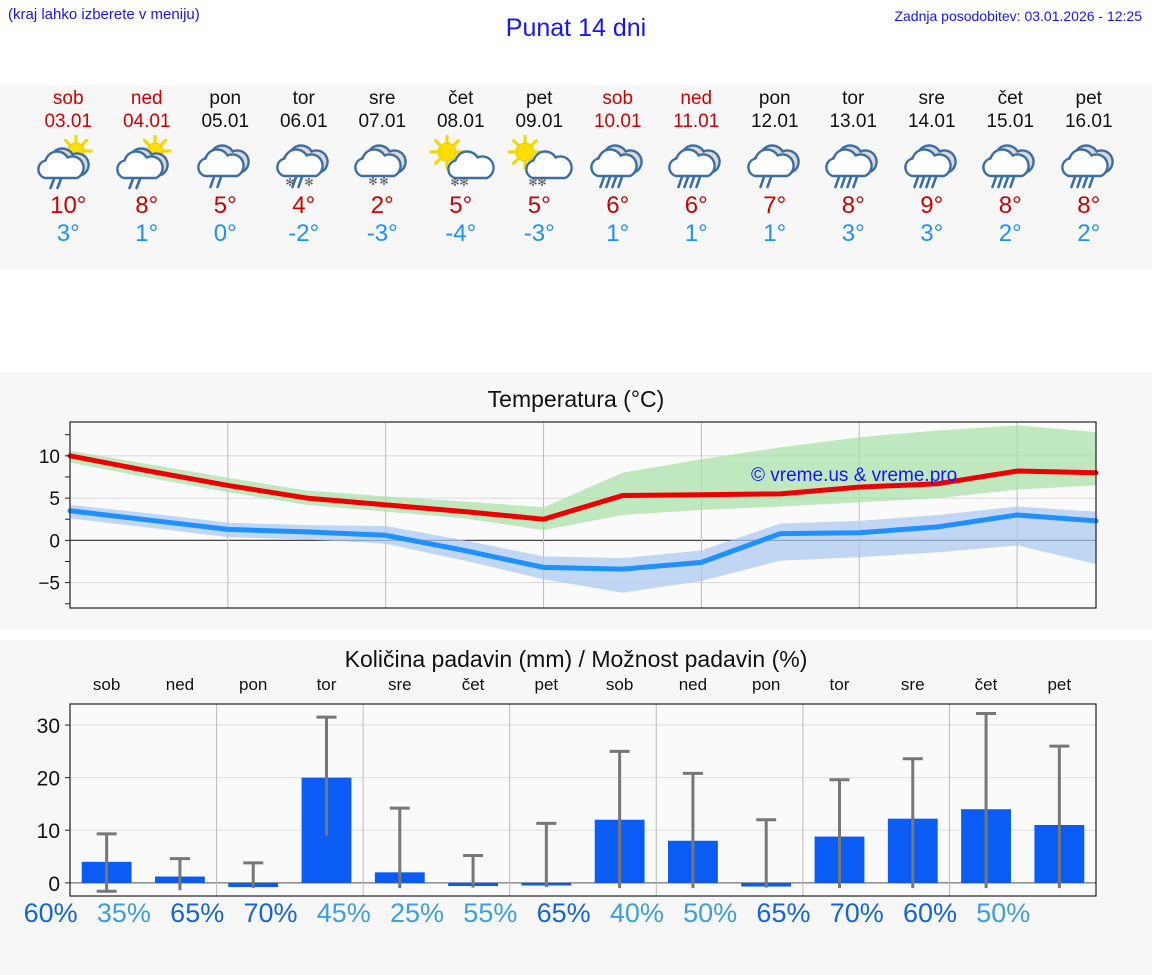 This screenshot has width=1152, height=975. I want to click on forecast-day-column: čet 08.01 ✻ ✻ 5° -4°, so click(461, 177).